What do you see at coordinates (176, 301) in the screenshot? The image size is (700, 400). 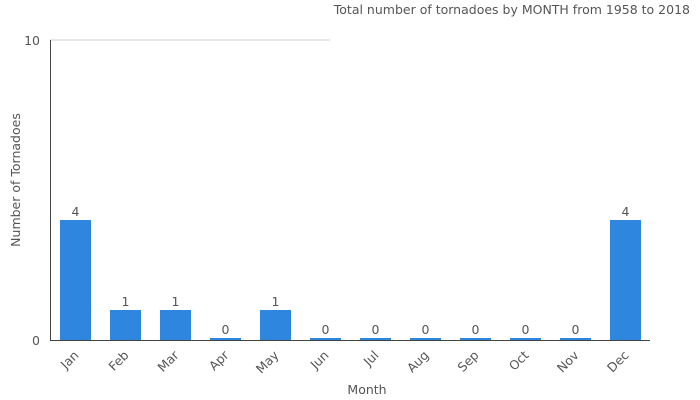 I see `data-label-mar: 1` at bounding box center [176, 301].